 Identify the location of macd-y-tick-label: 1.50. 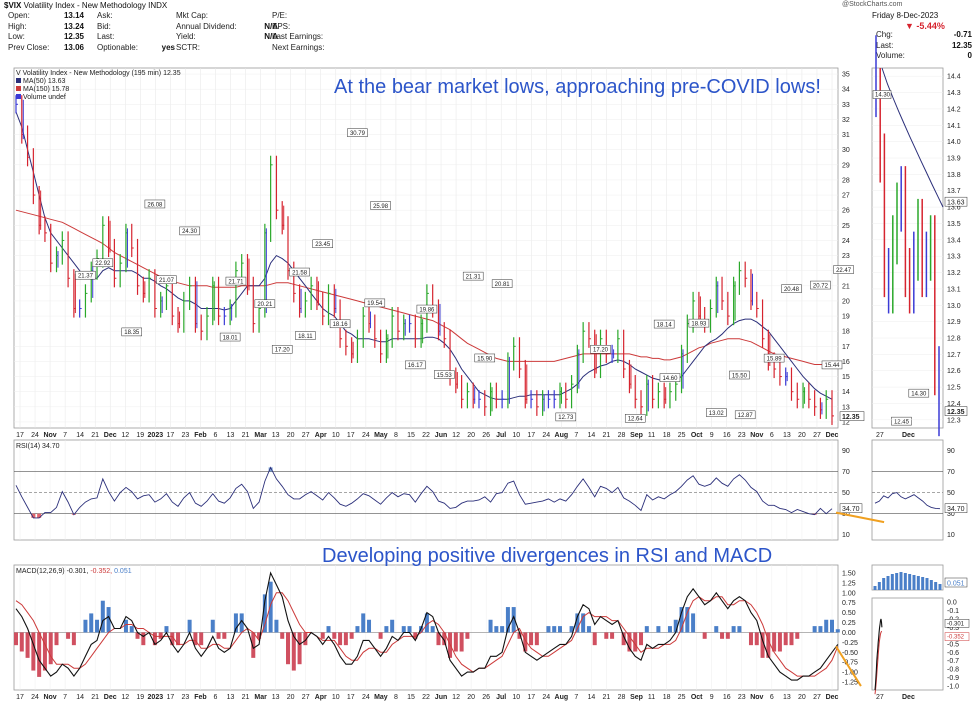
(849, 573).